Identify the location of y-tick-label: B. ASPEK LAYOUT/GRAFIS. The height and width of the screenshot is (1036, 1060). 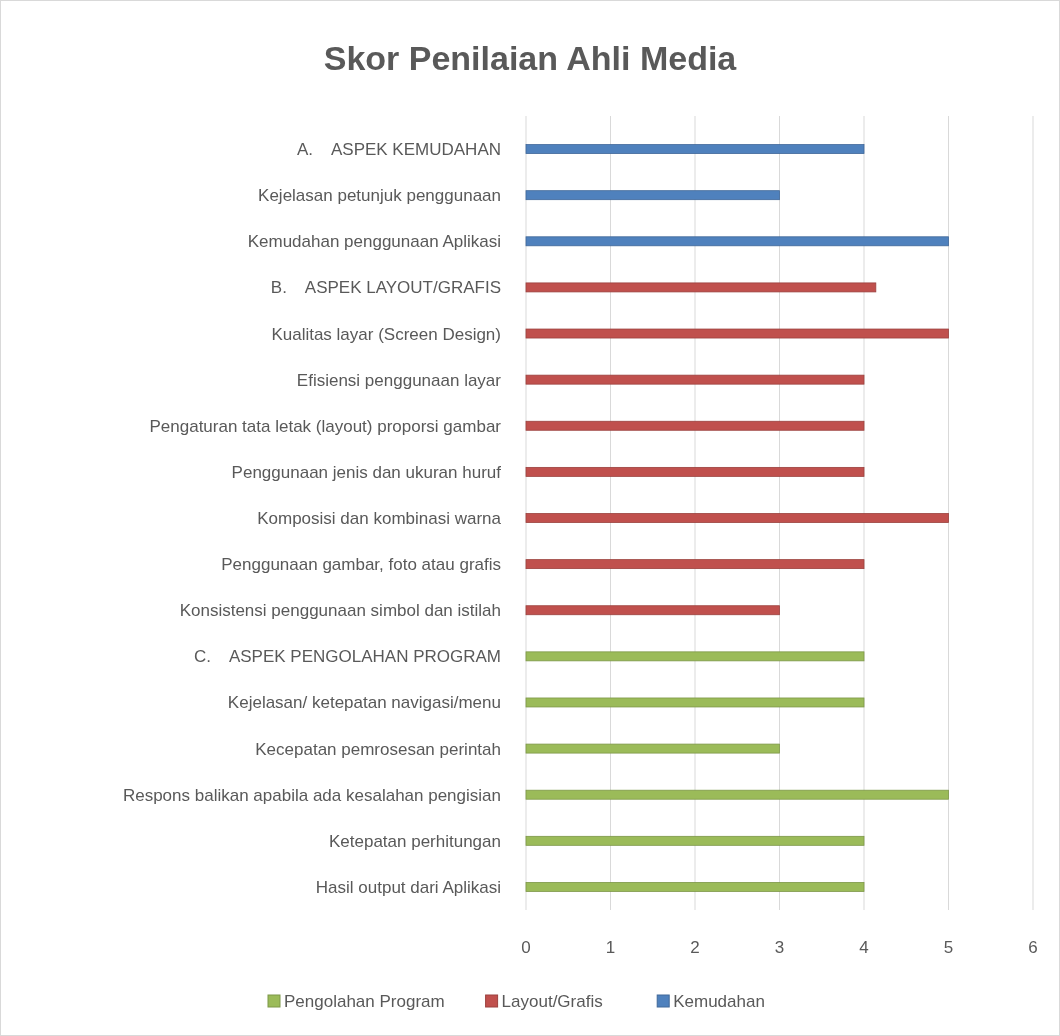
(385, 288).